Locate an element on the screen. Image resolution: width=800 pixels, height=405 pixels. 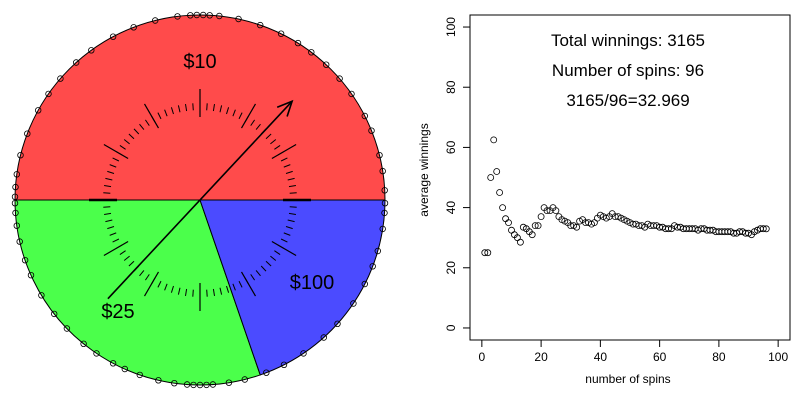
x-tick-label: 20 is located at coordinates (541, 357).